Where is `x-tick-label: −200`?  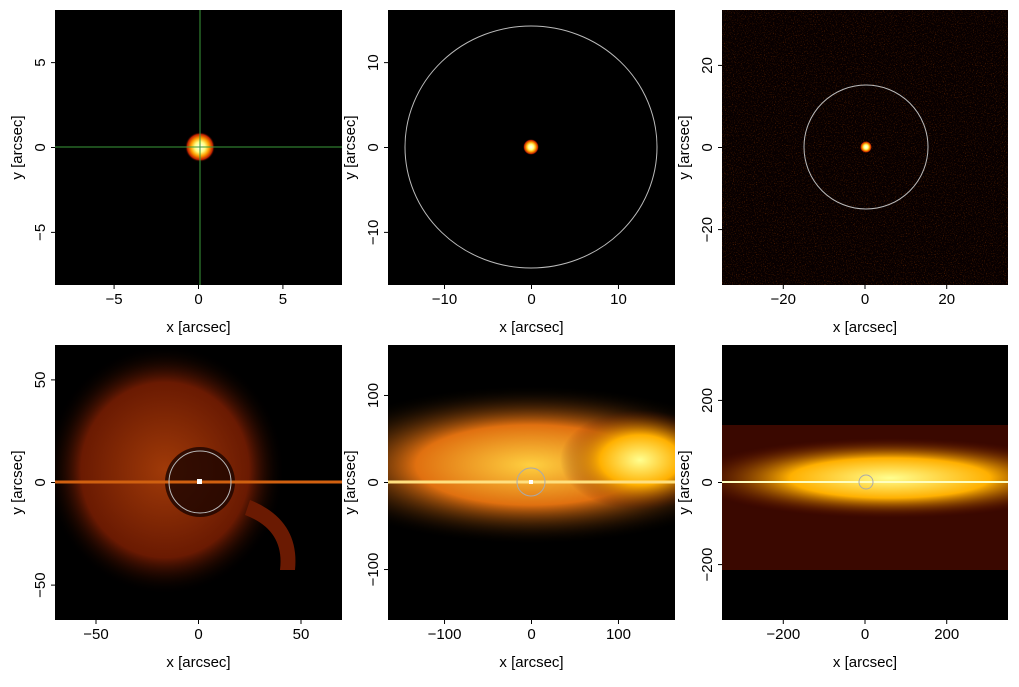
x-tick-label: −200 is located at coordinates (783, 634).